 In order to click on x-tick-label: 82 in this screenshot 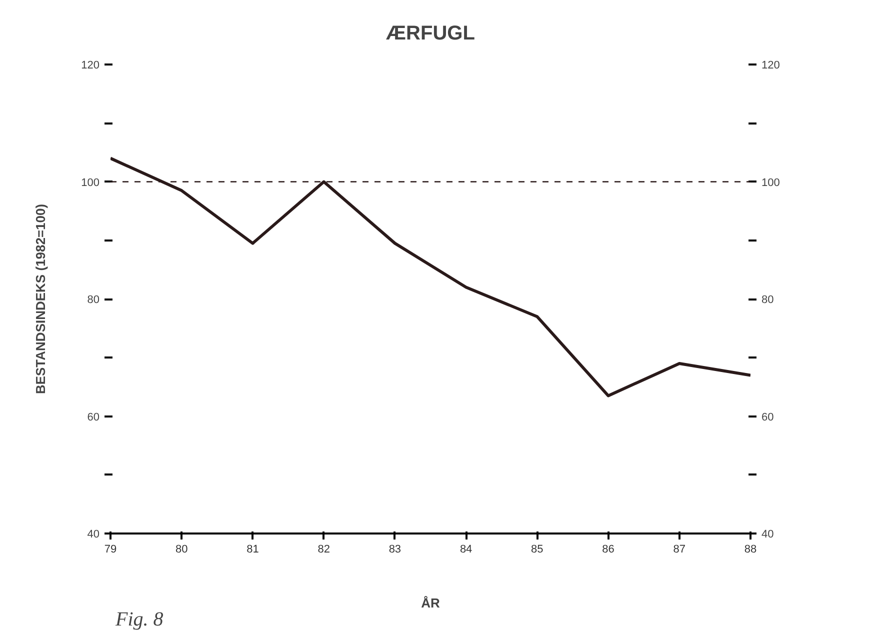, I will do `click(324, 550)`.